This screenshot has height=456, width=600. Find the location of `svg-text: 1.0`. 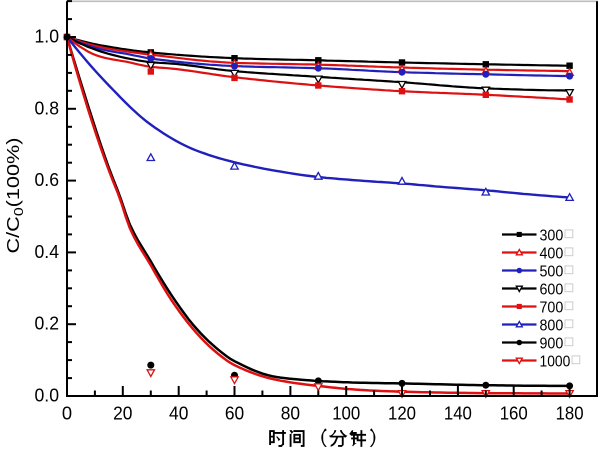

svg-text: 1.0 is located at coordinates (47, 36).